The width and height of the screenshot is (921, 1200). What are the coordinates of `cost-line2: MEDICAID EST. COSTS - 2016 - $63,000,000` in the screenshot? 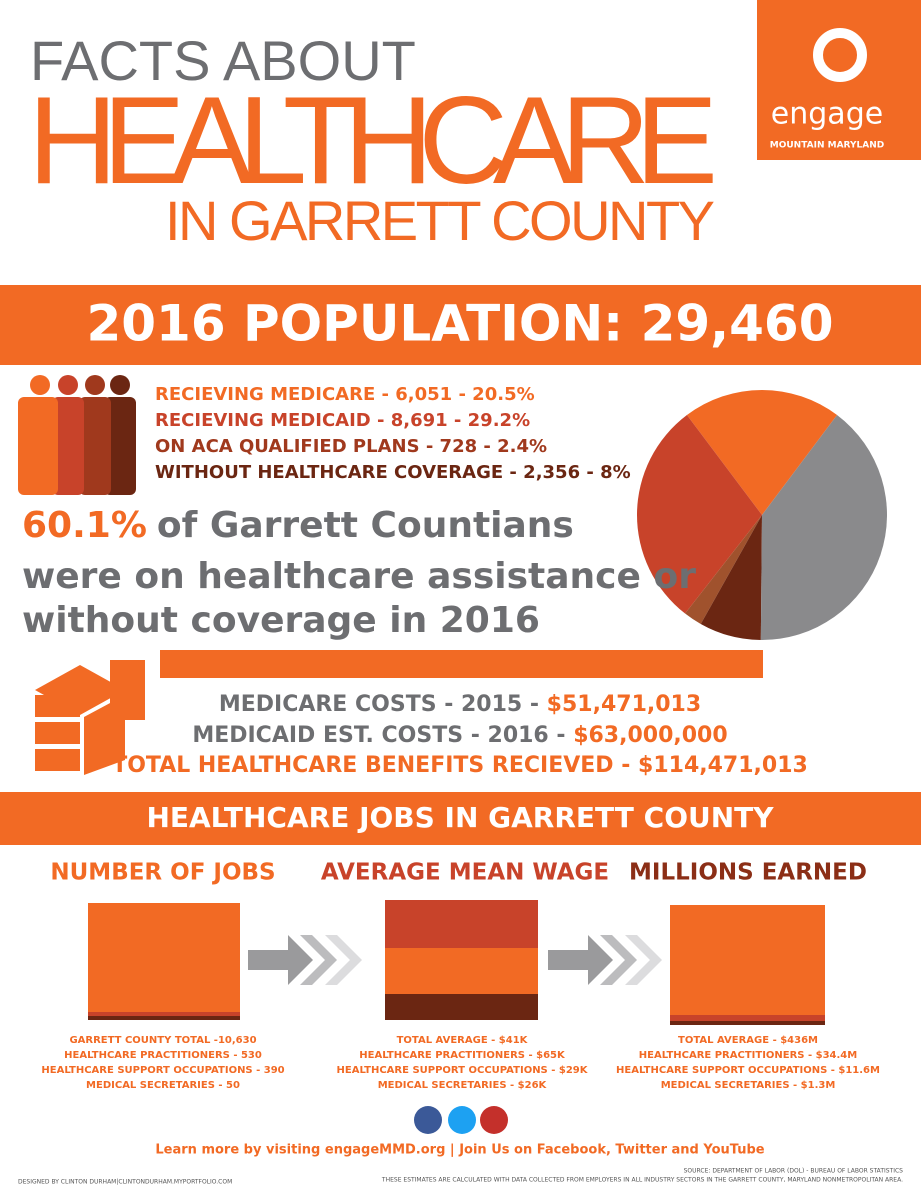 It's located at (459, 735).